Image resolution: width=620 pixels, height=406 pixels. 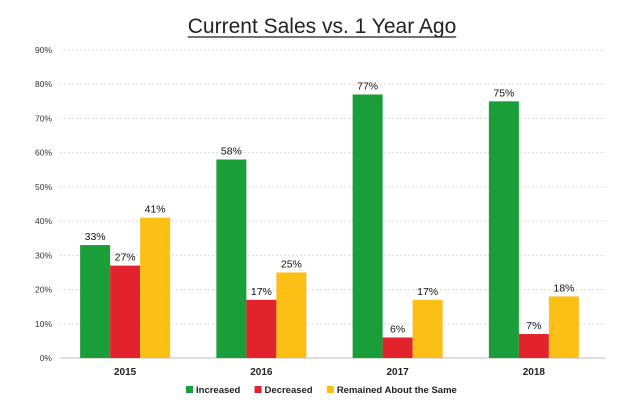 What do you see at coordinates (563, 327) in the screenshot?
I see `bar-2018-remained-about-the-same` at bounding box center [563, 327].